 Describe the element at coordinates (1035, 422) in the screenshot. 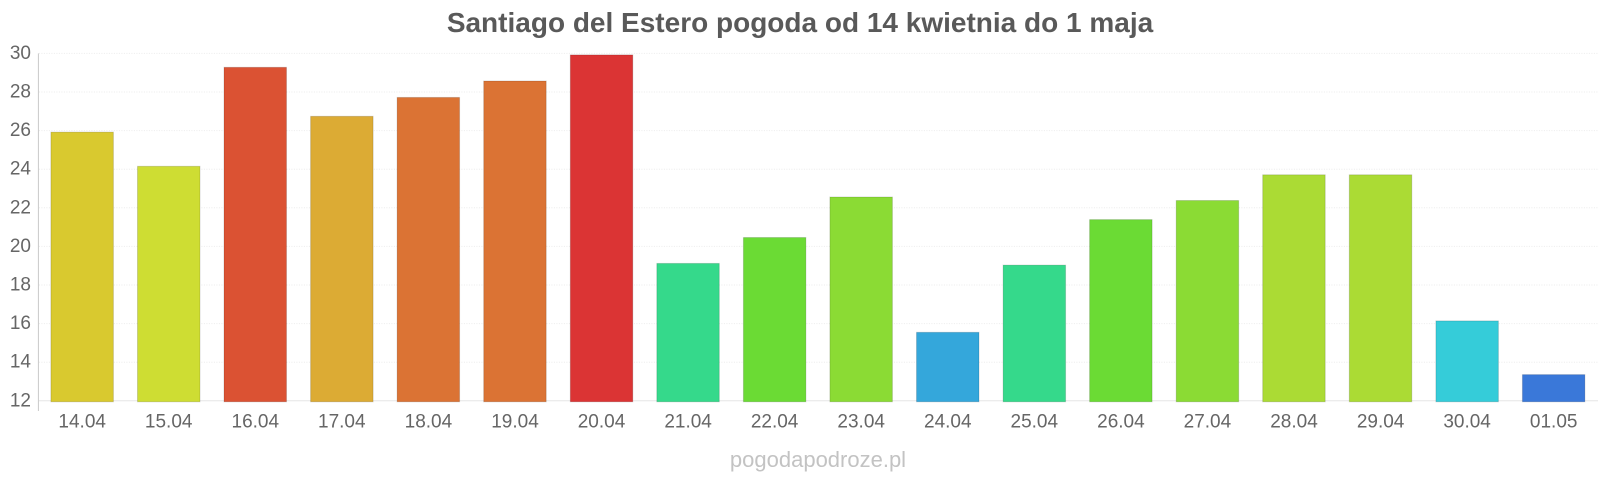

I see `svg-text: 25.04` at that location.